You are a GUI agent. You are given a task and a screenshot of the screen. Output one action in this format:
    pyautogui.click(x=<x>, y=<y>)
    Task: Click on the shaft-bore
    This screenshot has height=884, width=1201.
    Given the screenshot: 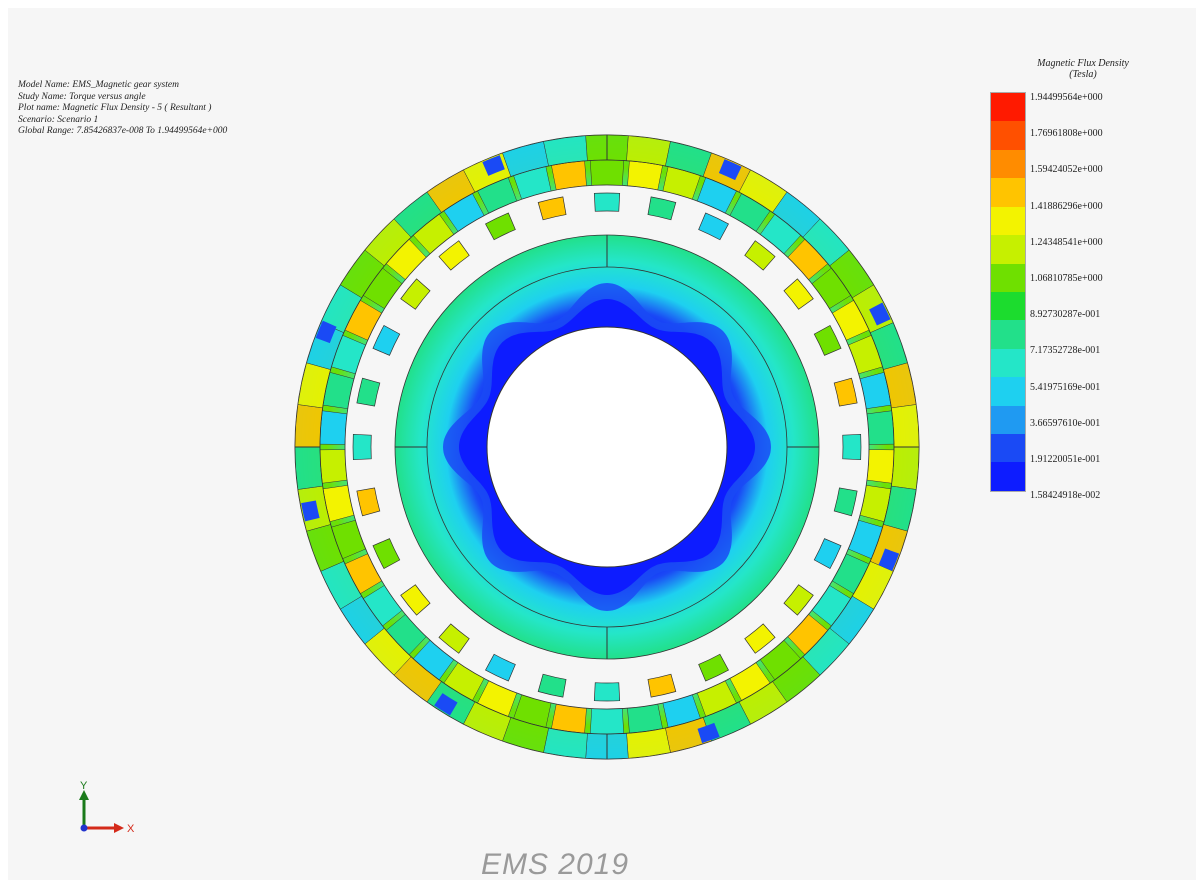 What is the action you would take?
    pyautogui.click(x=607, y=447)
    